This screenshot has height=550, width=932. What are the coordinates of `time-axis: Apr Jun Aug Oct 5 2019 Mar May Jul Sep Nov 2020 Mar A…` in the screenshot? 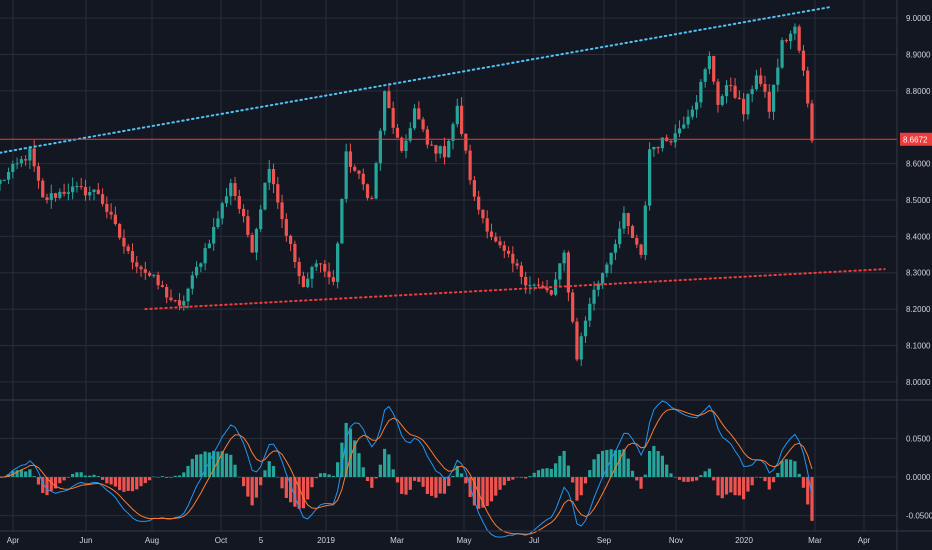 It's located at (439, 540).